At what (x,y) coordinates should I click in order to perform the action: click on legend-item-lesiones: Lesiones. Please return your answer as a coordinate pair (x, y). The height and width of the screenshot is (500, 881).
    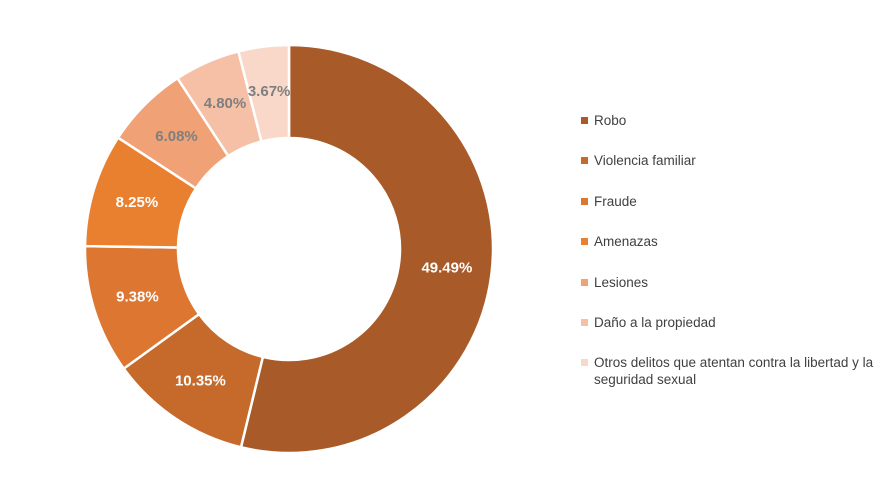
    Looking at the image, I should click on (614, 282).